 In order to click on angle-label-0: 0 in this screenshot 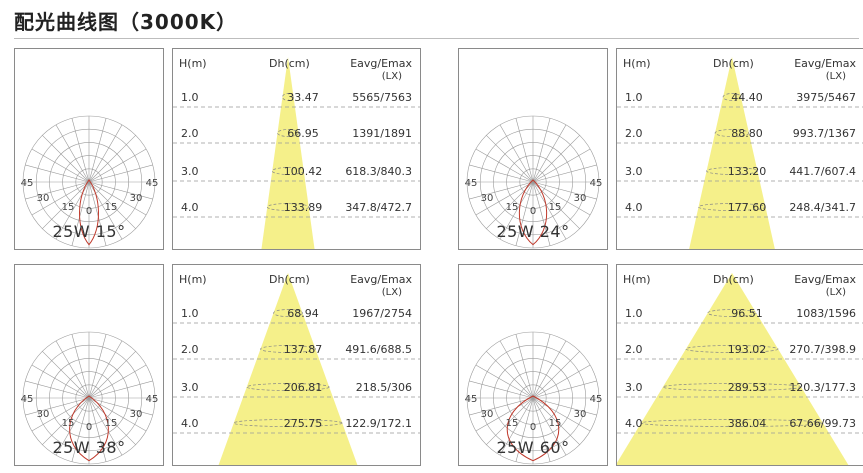, I will do `click(533, 211)`.